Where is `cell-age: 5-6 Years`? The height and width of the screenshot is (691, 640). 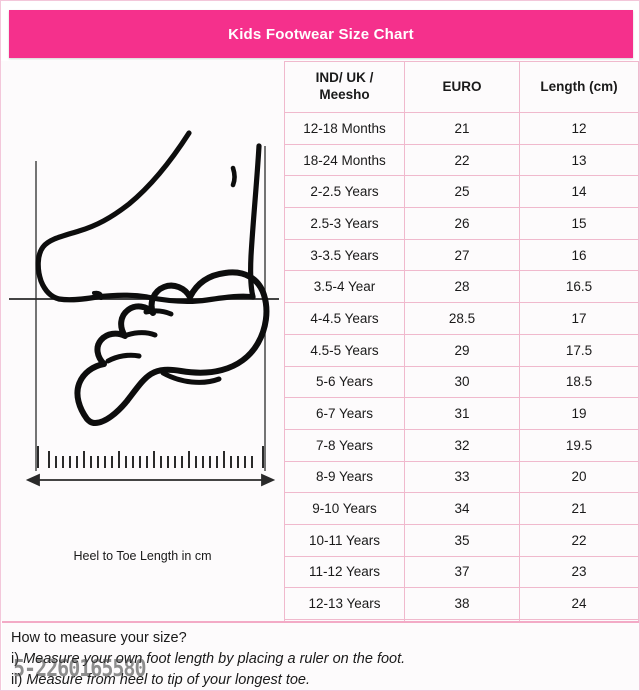
cell-age: 5-6 Years is located at coordinates (344, 382).